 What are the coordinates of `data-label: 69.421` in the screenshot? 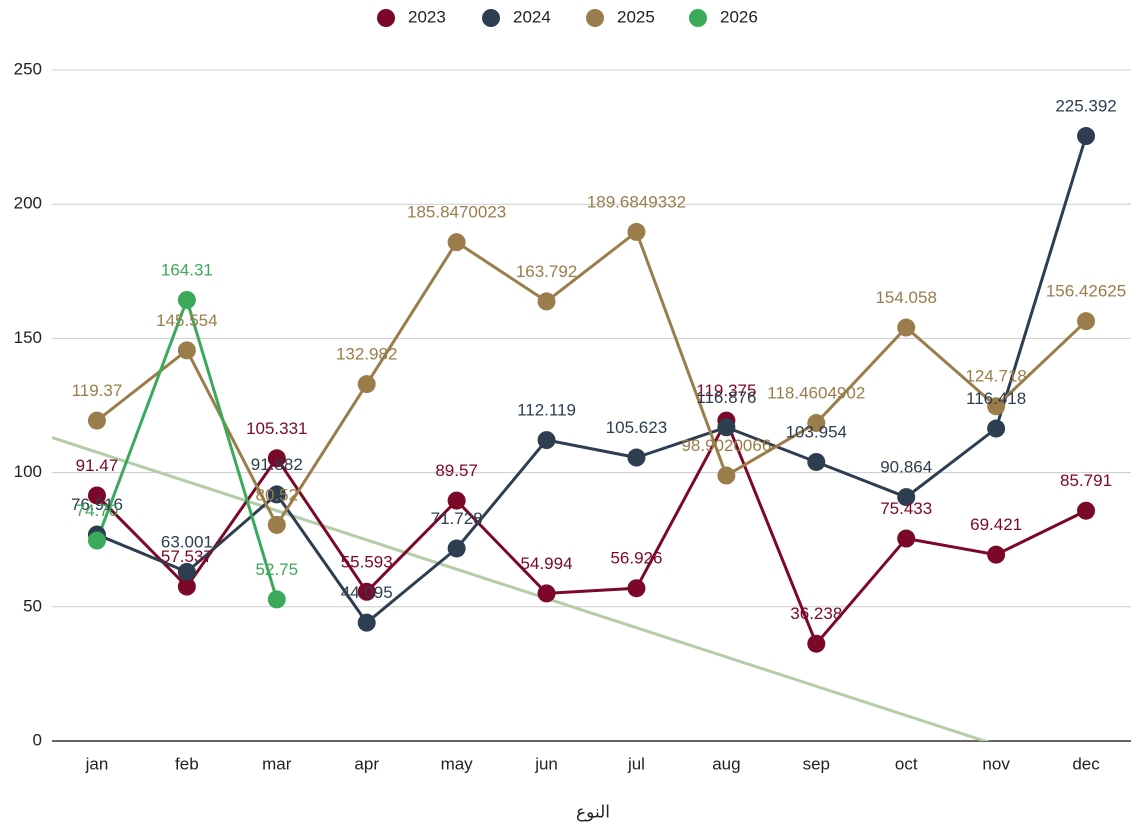 It's located at (996, 524).